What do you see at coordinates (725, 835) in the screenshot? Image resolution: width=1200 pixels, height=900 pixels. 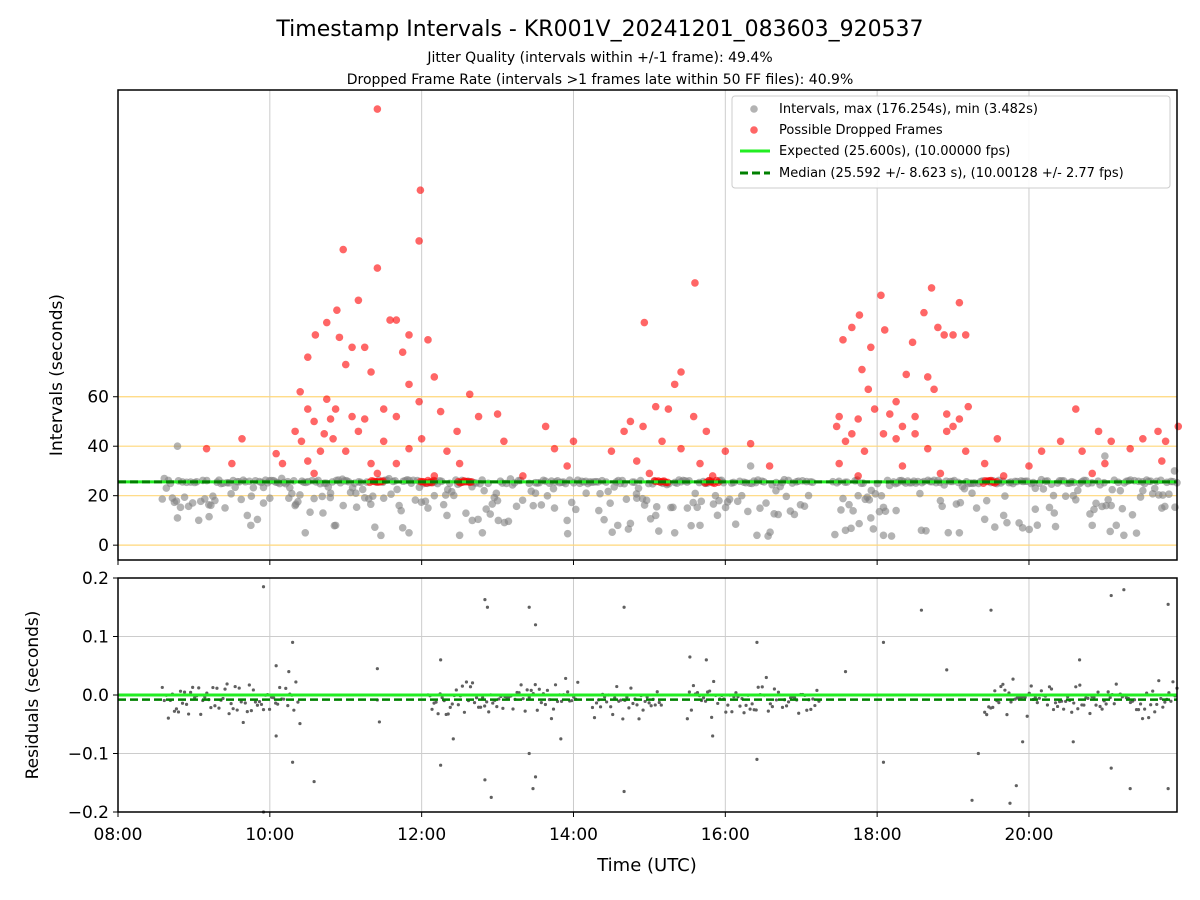 I see `x-tick-label: 16:00` at bounding box center [725, 835].